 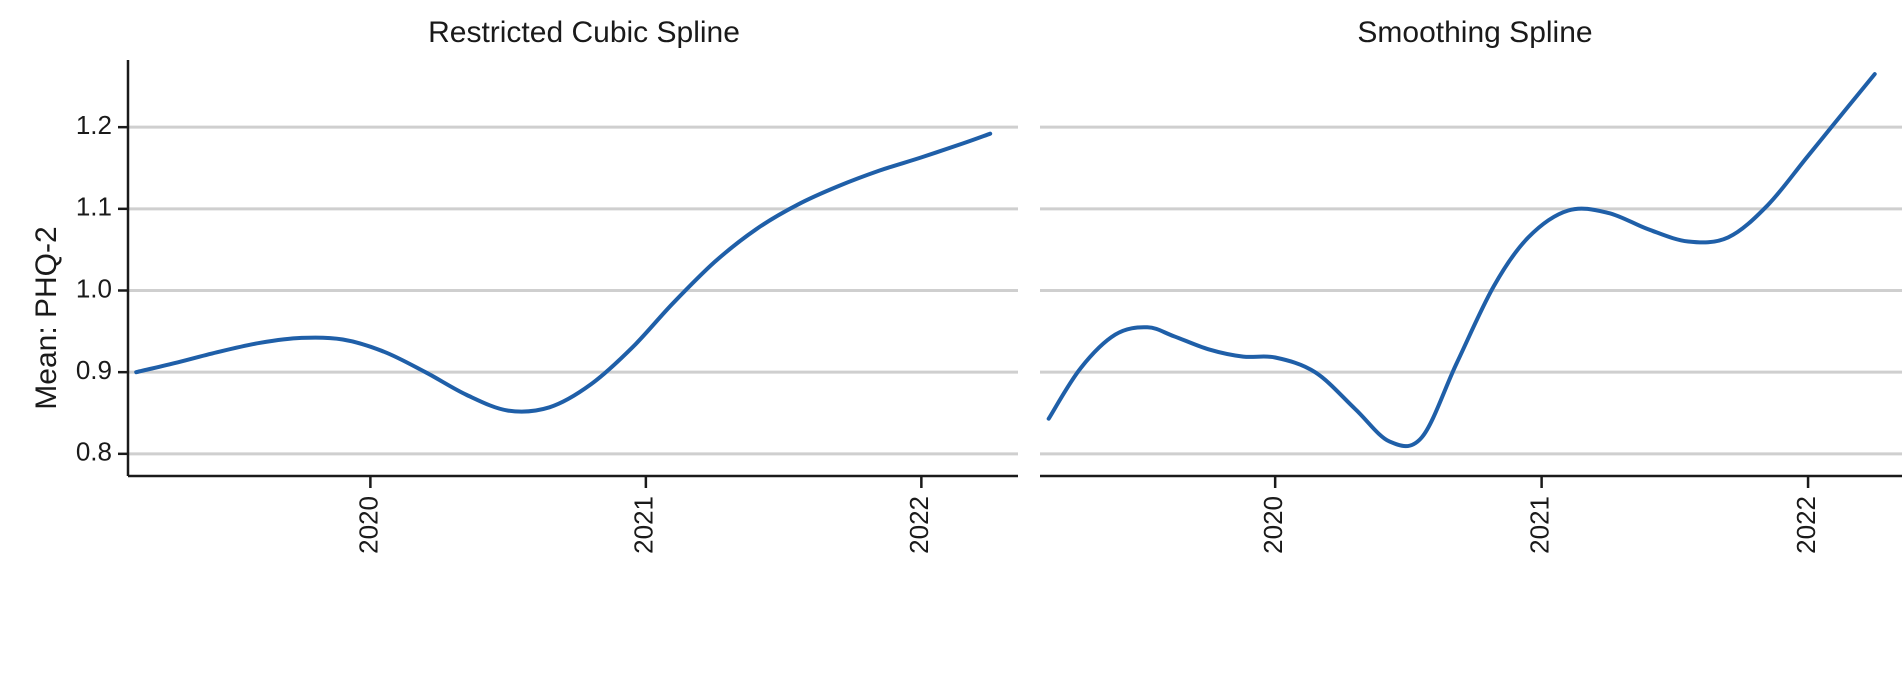 I want to click on panel-title-smoothing-spline: Smoothing Spline, so click(x=1474, y=32).